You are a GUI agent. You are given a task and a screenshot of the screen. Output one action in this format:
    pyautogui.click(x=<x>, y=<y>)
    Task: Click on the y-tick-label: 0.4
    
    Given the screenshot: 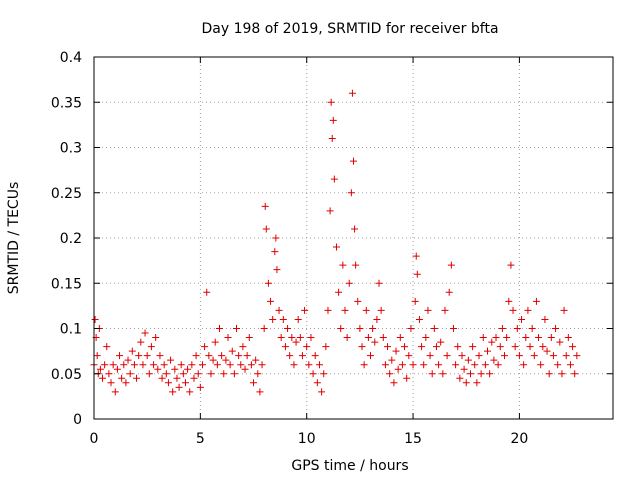 What is the action you would take?
    pyautogui.click(x=71, y=58)
    